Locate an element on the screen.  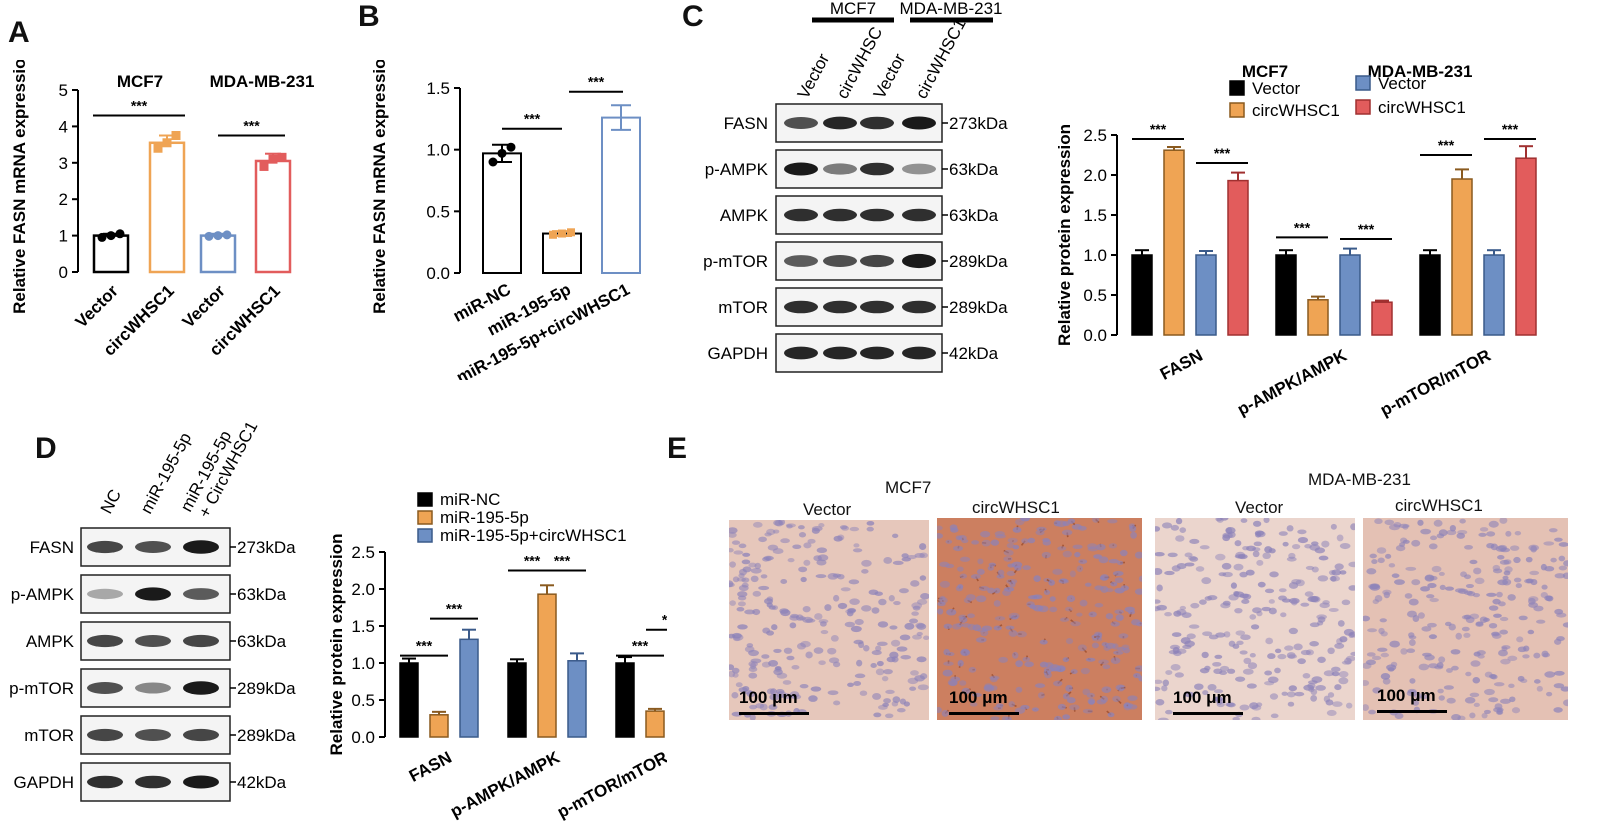
scale-bar is located at coordinates (1412, 711).